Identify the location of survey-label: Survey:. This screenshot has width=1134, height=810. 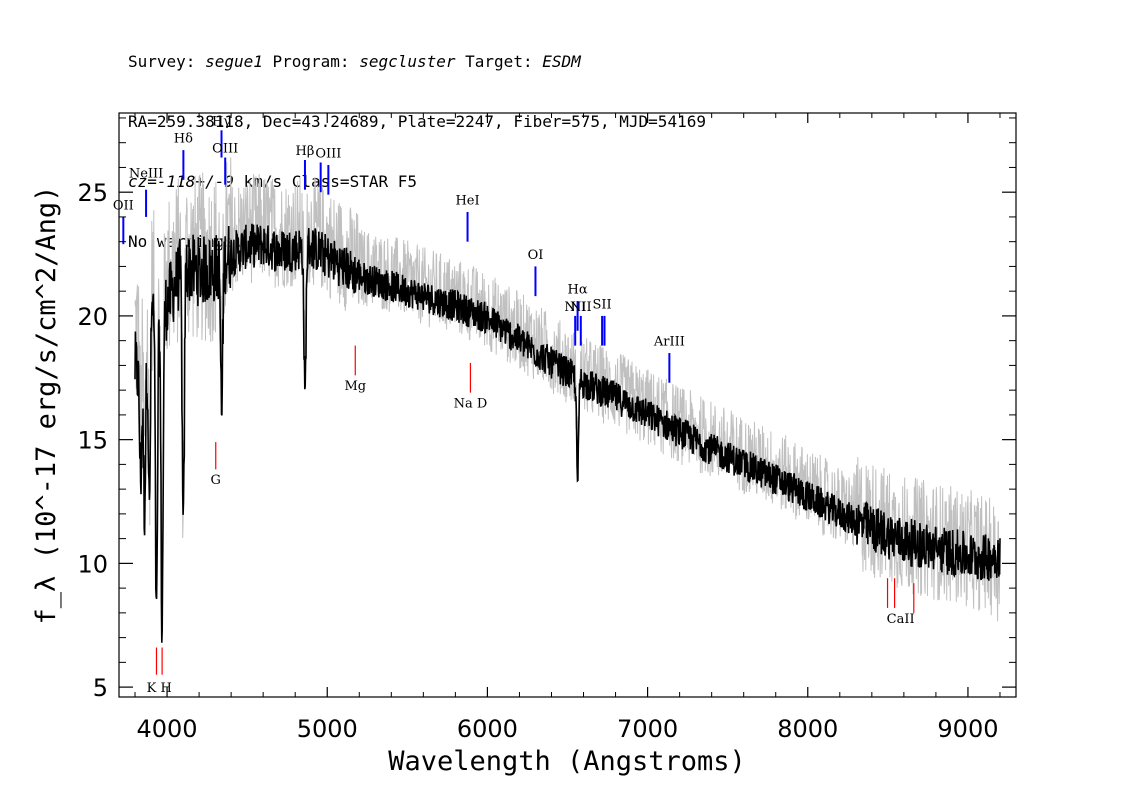
(167, 61).